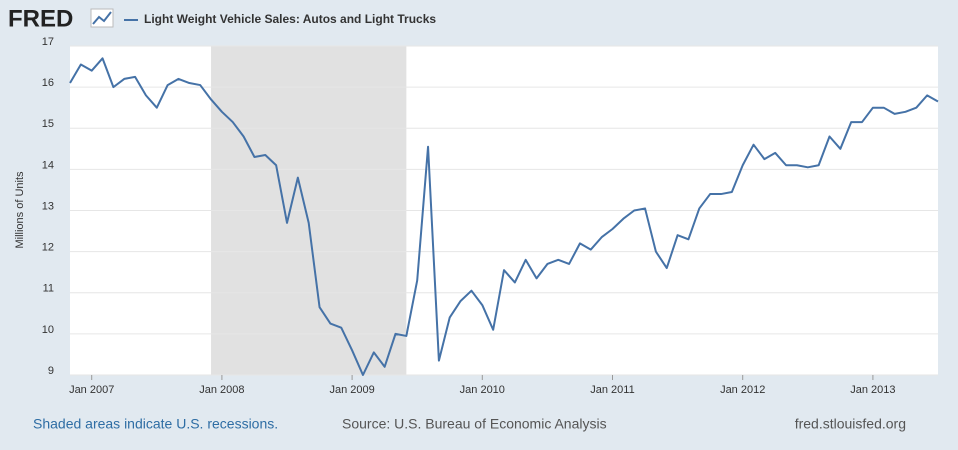 The width and height of the screenshot is (958, 450). I want to click on y-tick-label: 12, so click(48, 248).